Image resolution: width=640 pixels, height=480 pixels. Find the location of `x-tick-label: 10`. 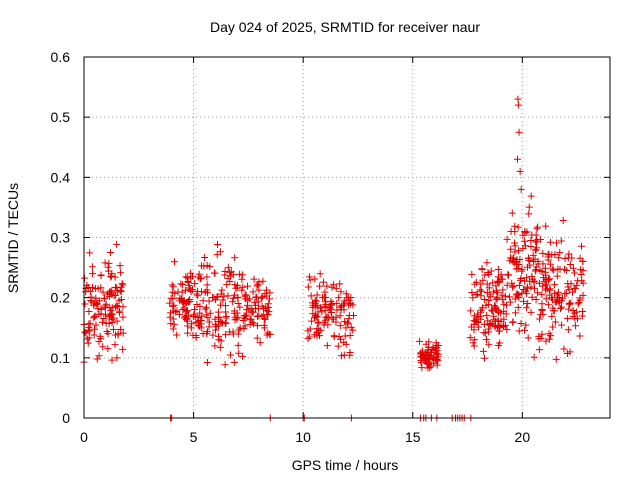

x-tick-label: 10 is located at coordinates (303, 437).